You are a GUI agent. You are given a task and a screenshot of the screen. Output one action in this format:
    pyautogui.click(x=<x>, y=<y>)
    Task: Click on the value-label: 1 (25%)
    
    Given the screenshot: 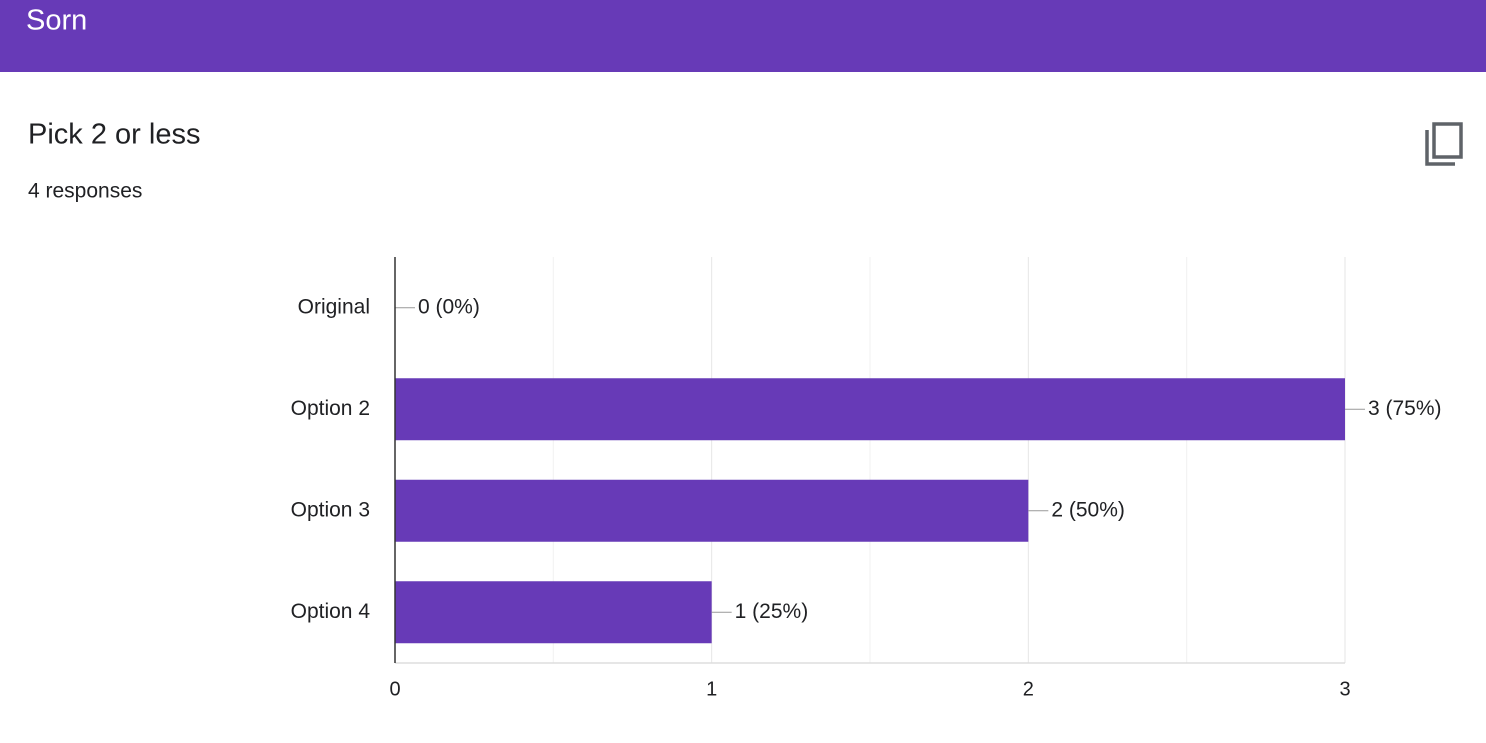 What is the action you would take?
    pyautogui.click(x=772, y=611)
    